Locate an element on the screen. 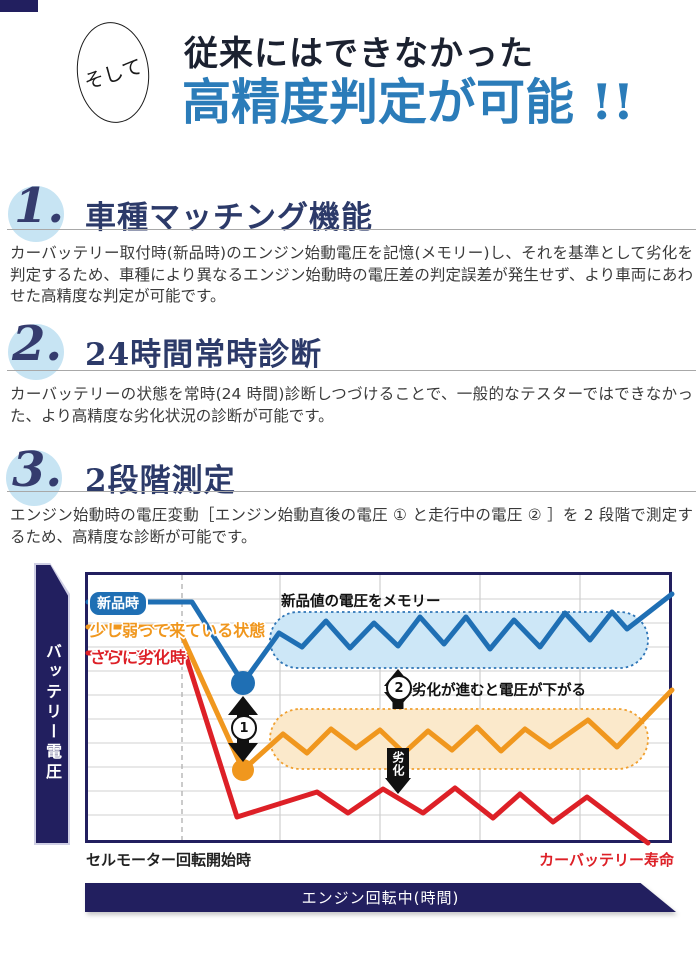 The width and height of the screenshot is (700, 960). blue-line is located at coordinates (380, 638).